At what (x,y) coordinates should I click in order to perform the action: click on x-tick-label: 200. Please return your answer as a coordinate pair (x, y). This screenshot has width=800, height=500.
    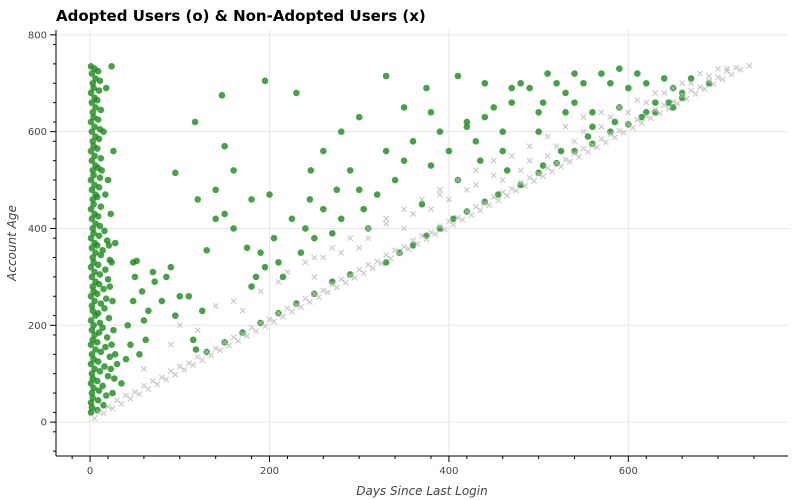
    Looking at the image, I should click on (269, 471).